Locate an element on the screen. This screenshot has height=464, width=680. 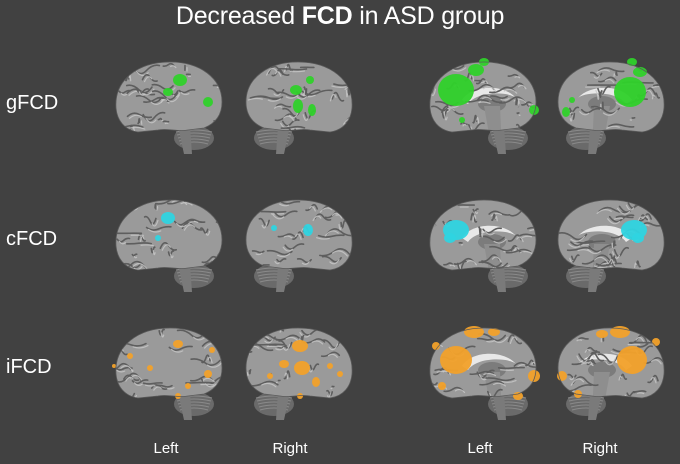
title-bold-term: FCD is located at coordinates (327, 16).